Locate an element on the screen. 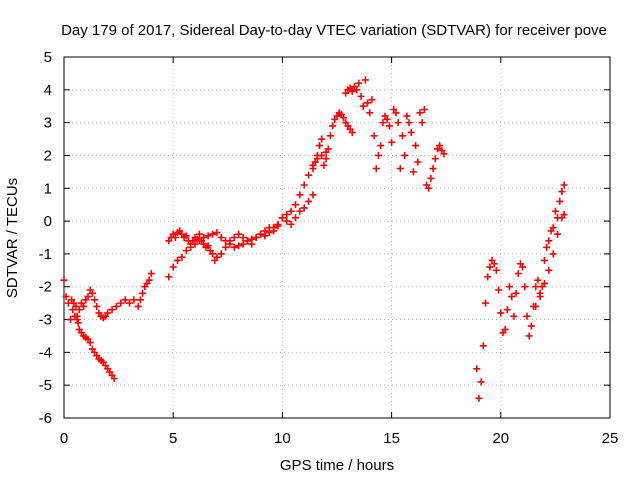  y-tick-label: -1 is located at coordinates (45, 254).